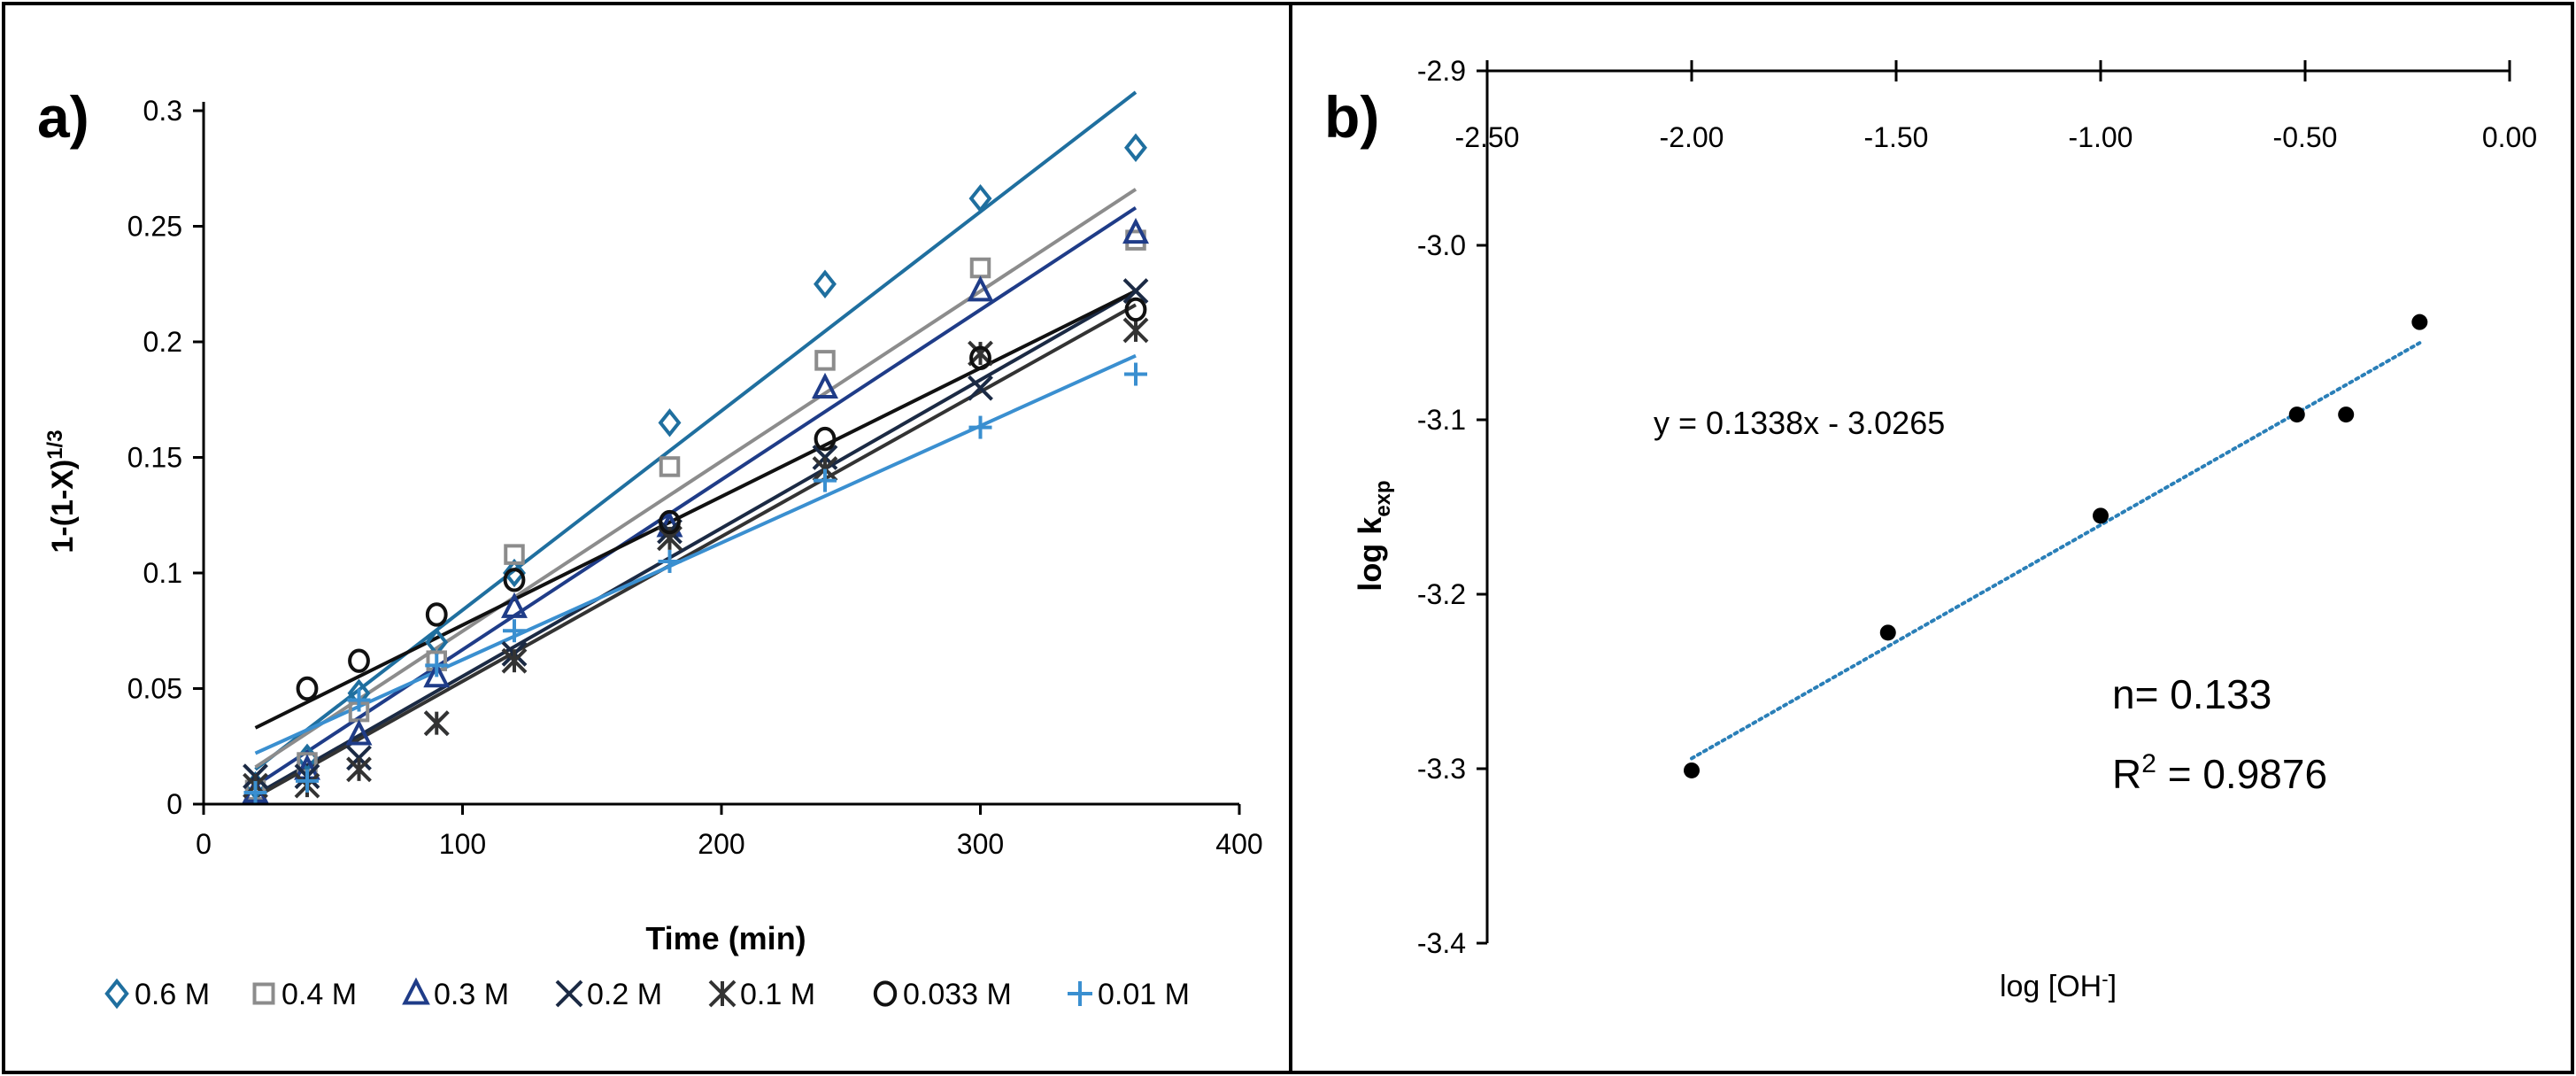 This screenshot has width=2576, height=1076. What do you see at coordinates (162, 573) in the screenshot?
I see `y-tick-label-a: 0.1` at bounding box center [162, 573].